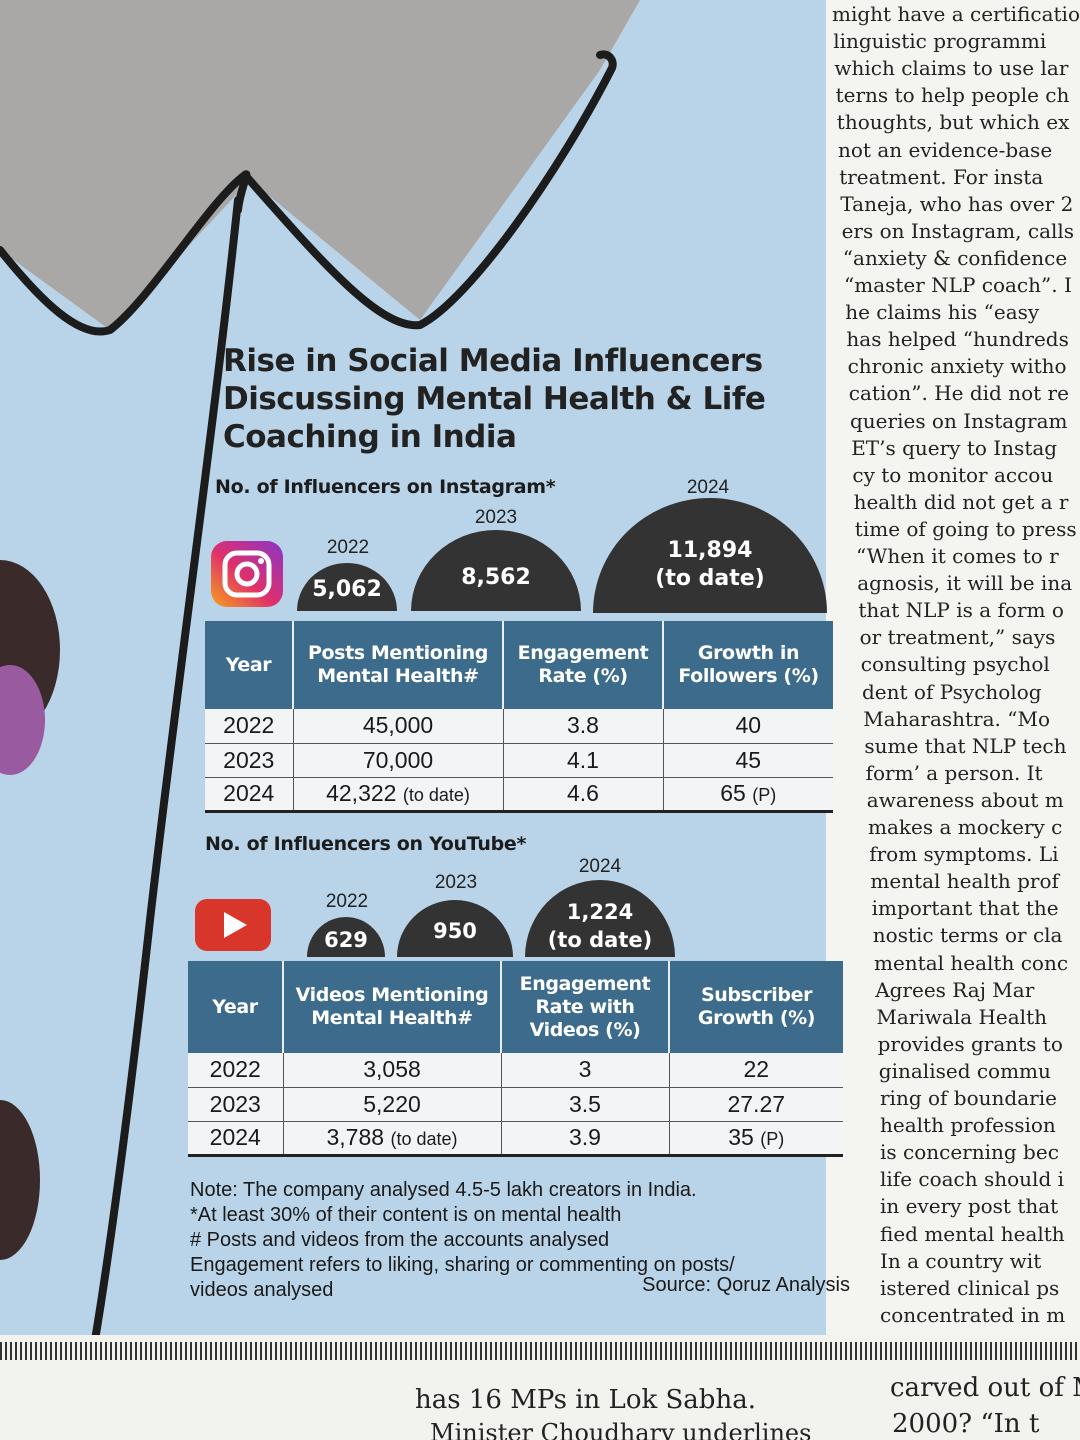 This screenshot has width=1080, height=1440. I want to click on cell-engagement: 3.9, so click(585, 1139).